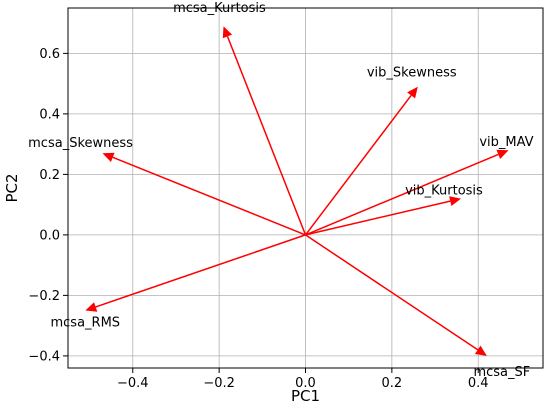 The image size is (550, 410). What do you see at coordinates (85, 323) in the screenshot?
I see `vector-label: mcsa_RMS` at bounding box center [85, 323].